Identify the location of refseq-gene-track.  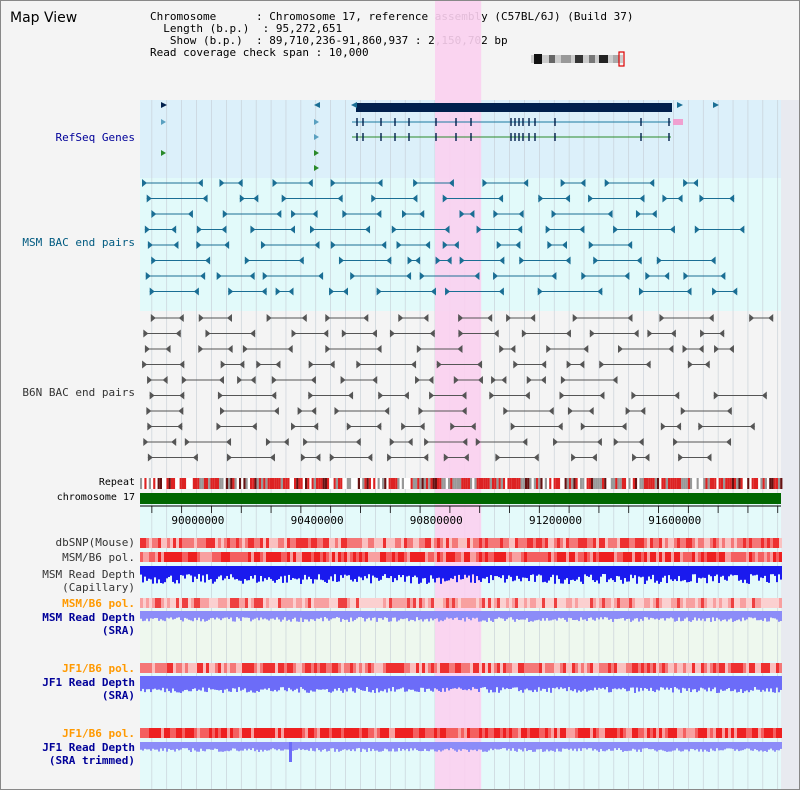
(440, 136).